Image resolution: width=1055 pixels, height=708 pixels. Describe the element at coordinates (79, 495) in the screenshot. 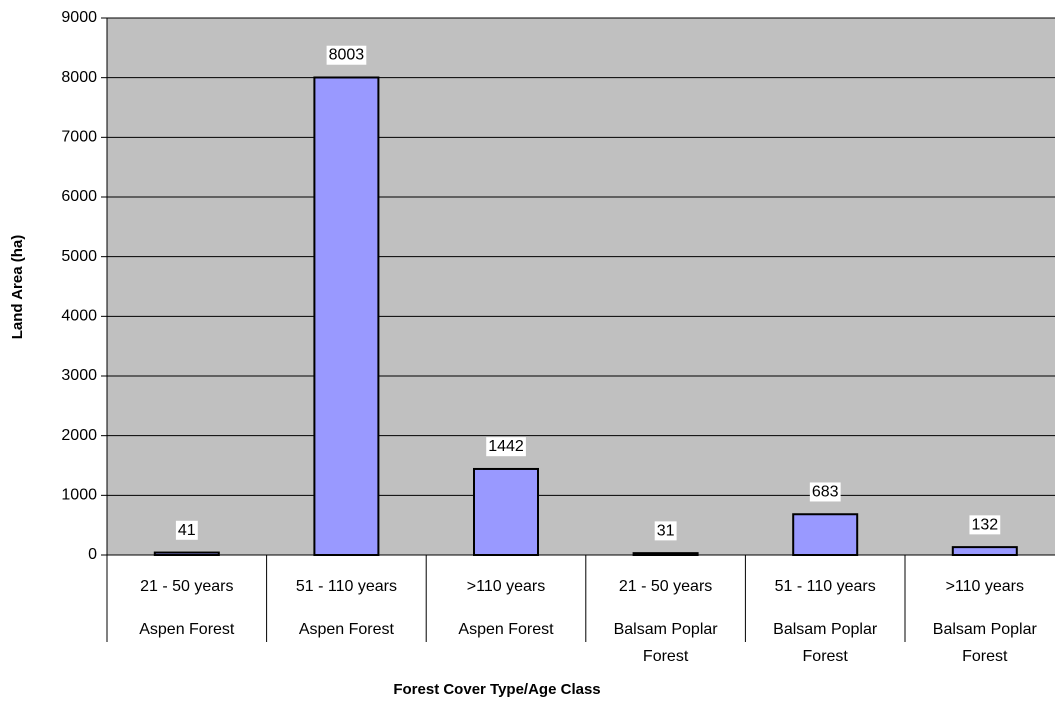

I see `y-tick-label: 1000` at that location.